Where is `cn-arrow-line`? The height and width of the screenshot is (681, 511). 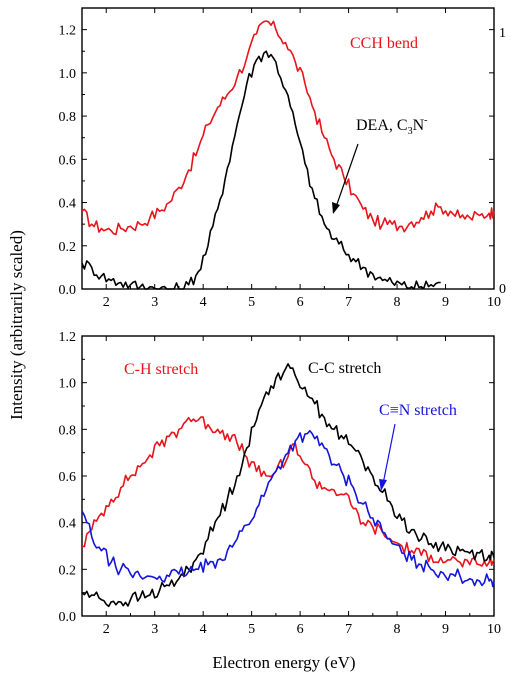 cn-arrow-line is located at coordinates (389, 454).